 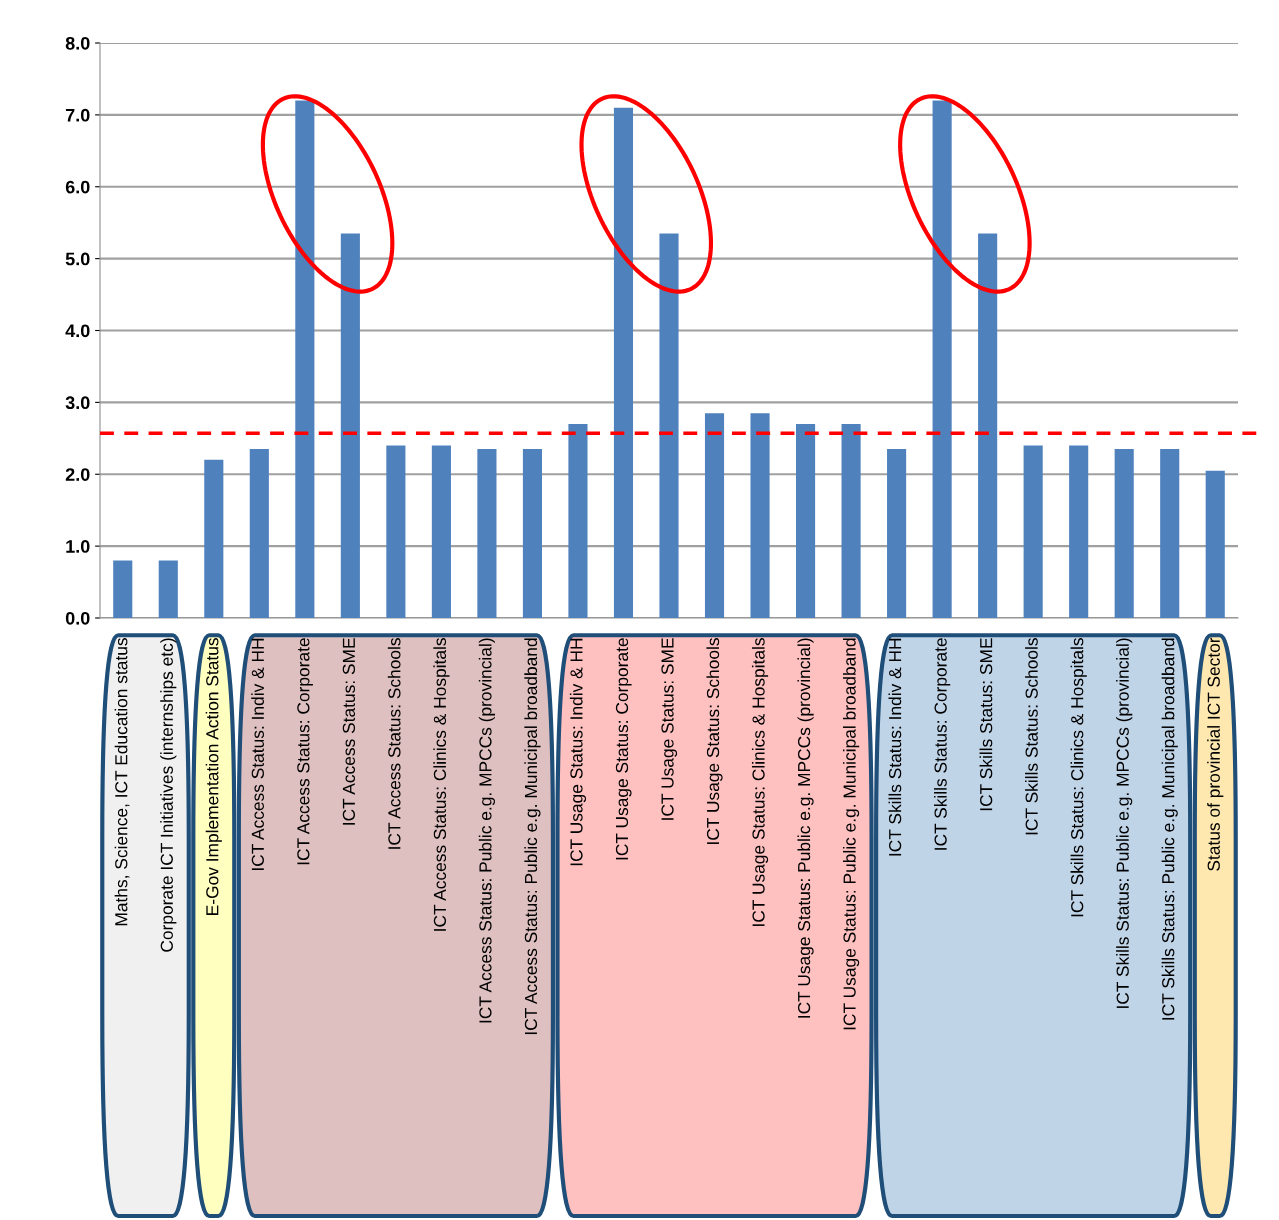 I want to click on y-tick-label: 1.0, so click(x=78, y=546).